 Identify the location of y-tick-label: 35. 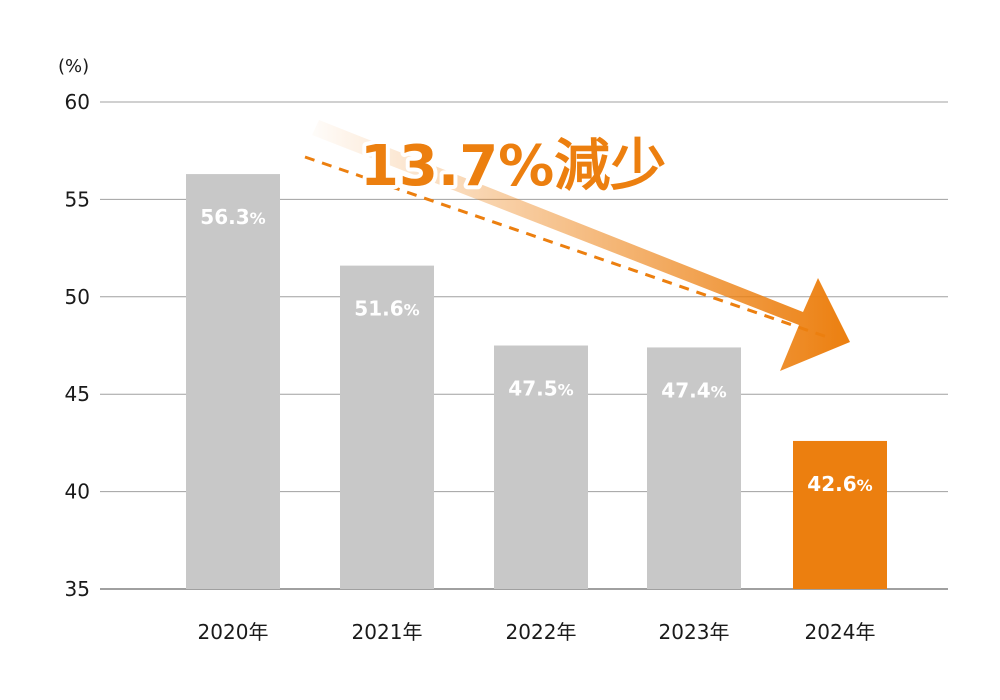
(77, 589).